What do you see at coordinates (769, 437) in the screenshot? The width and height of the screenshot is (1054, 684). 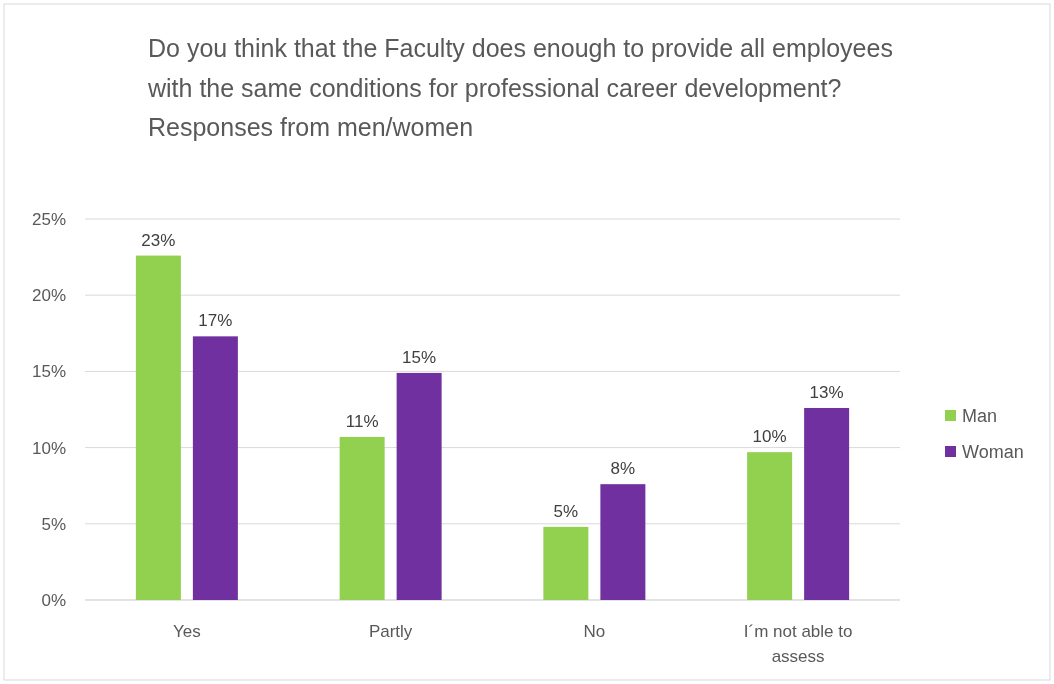 I see `data-label: 10%` at bounding box center [769, 437].